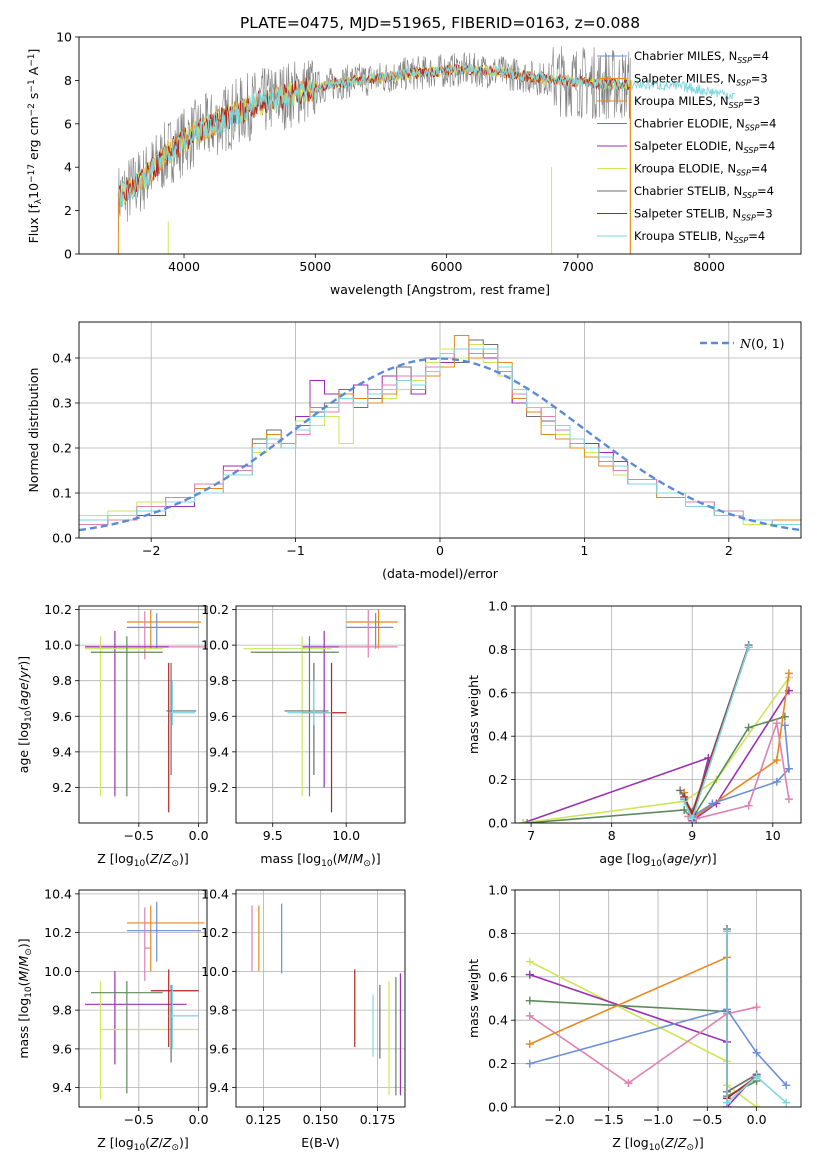  What do you see at coordinates (23, 968) in the screenshot?
I see `mass_vs_Z-ylabel-part: /` at bounding box center [23, 968].